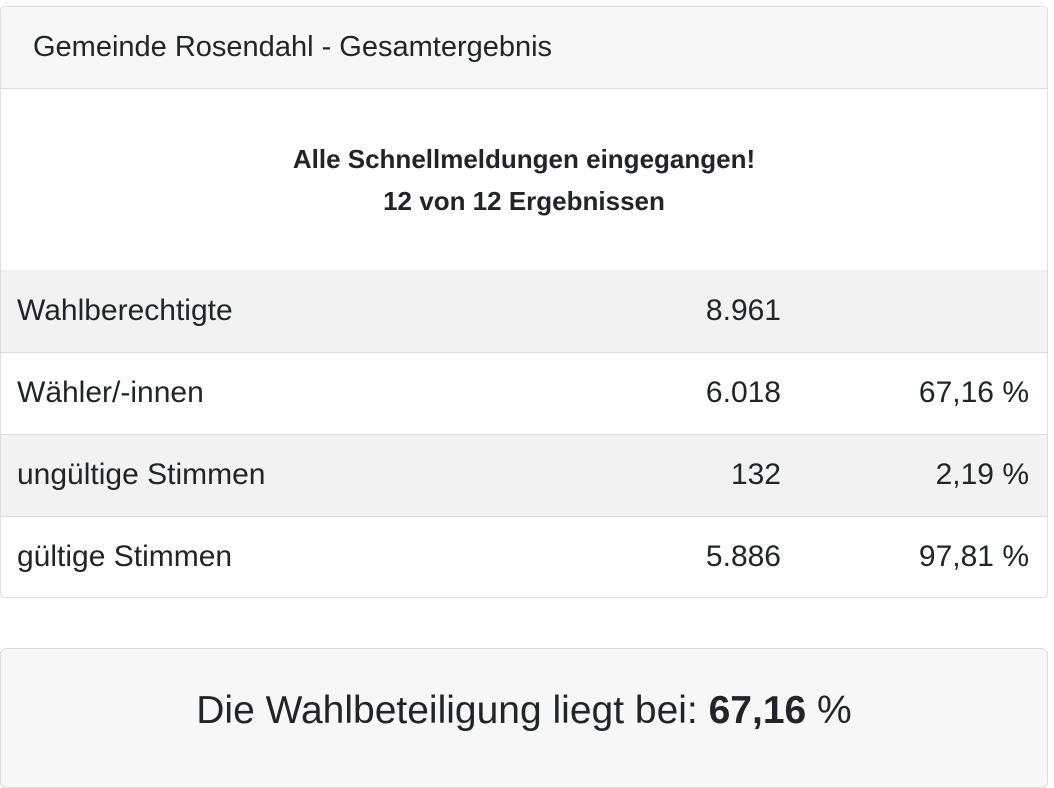 The height and width of the screenshot is (788, 1054). I want to click on row-percent, so click(914, 311).